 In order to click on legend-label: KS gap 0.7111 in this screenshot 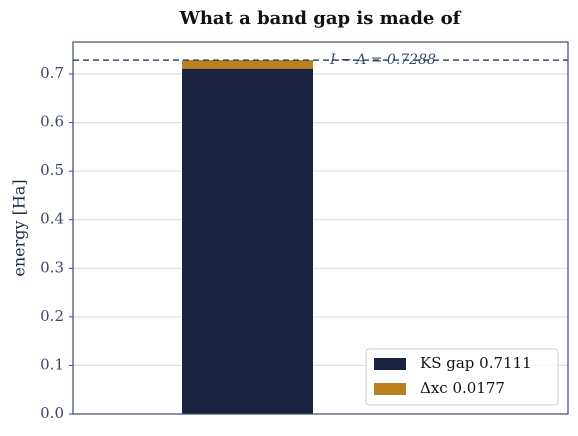, I will do `click(476, 363)`.